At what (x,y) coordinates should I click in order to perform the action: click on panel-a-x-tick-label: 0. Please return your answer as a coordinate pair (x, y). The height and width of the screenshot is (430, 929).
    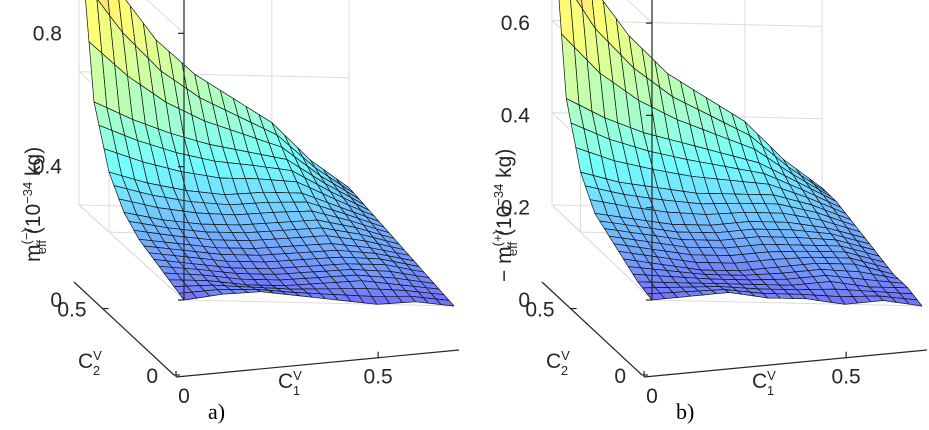
    Looking at the image, I should click on (184, 396).